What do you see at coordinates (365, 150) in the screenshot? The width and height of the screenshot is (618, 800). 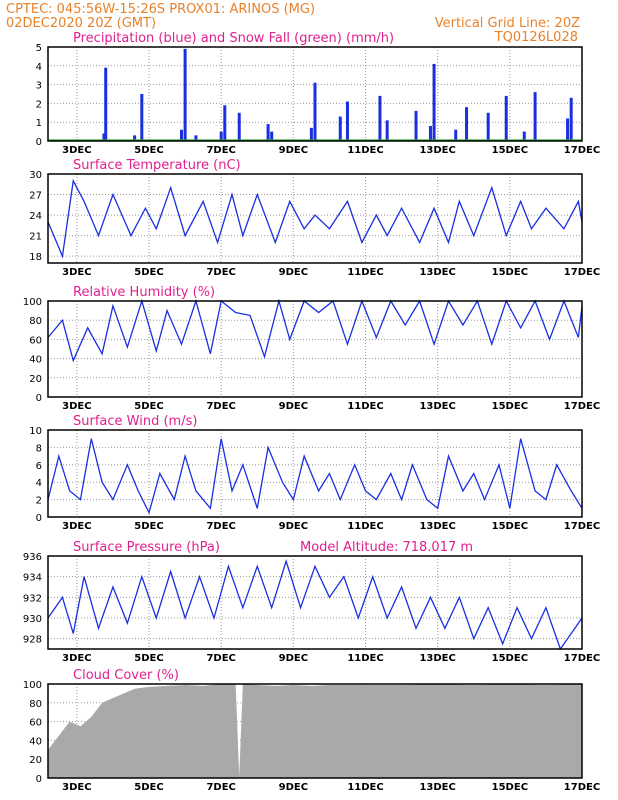 I see `xtick-0-4: 11DEC` at bounding box center [365, 150].